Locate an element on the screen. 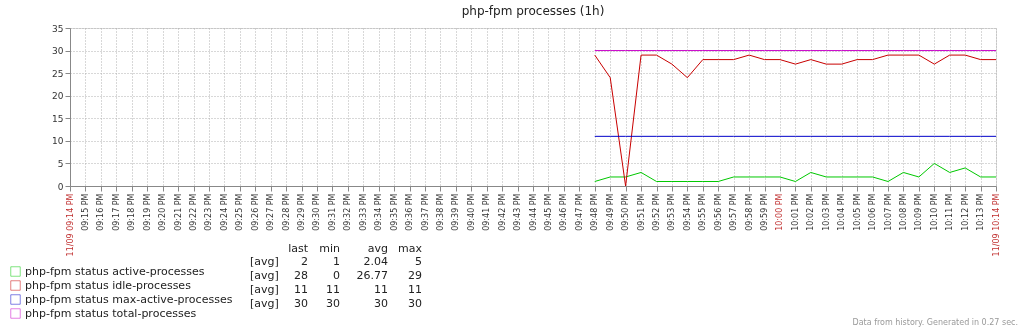 Image resolution: width=1024 pixels, height=329 pixels. chart-title: php-fpm processes (1h) is located at coordinates (533, 11).